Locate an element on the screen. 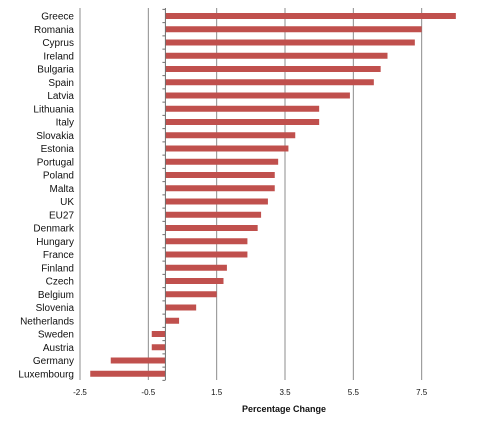  bar-sweden is located at coordinates (158, 334).